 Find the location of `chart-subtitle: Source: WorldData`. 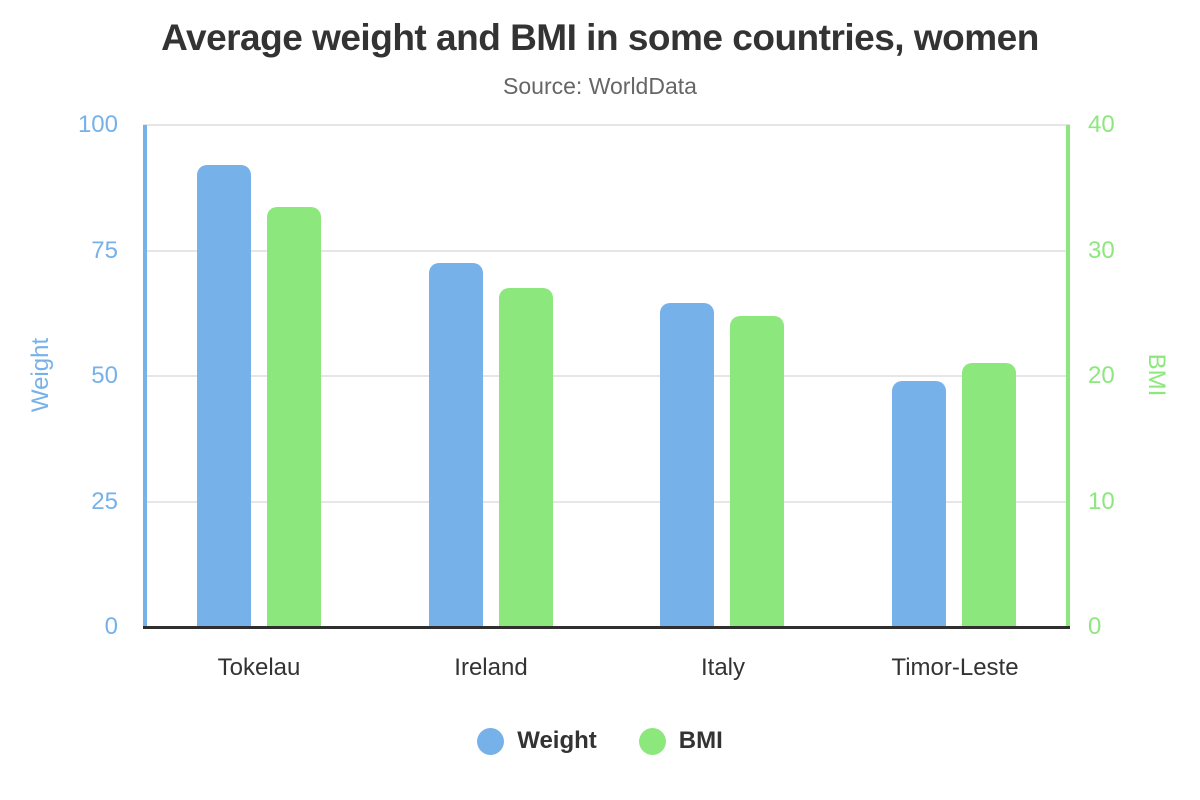

chart-subtitle: Source: WorldData is located at coordinates (600, 86).